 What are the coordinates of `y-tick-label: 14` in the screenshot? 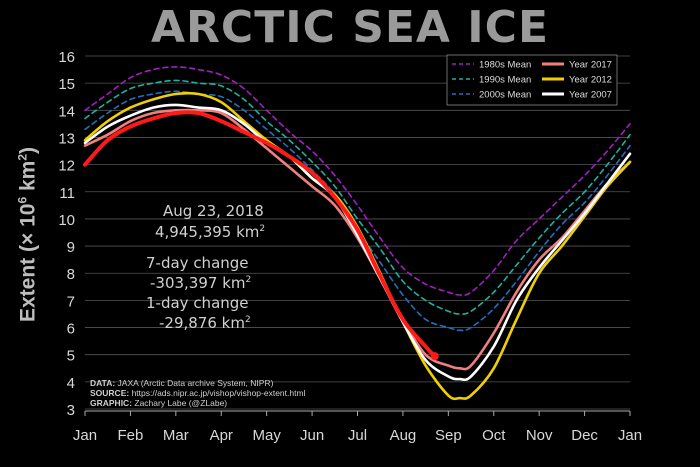 It's located at (66, 111).